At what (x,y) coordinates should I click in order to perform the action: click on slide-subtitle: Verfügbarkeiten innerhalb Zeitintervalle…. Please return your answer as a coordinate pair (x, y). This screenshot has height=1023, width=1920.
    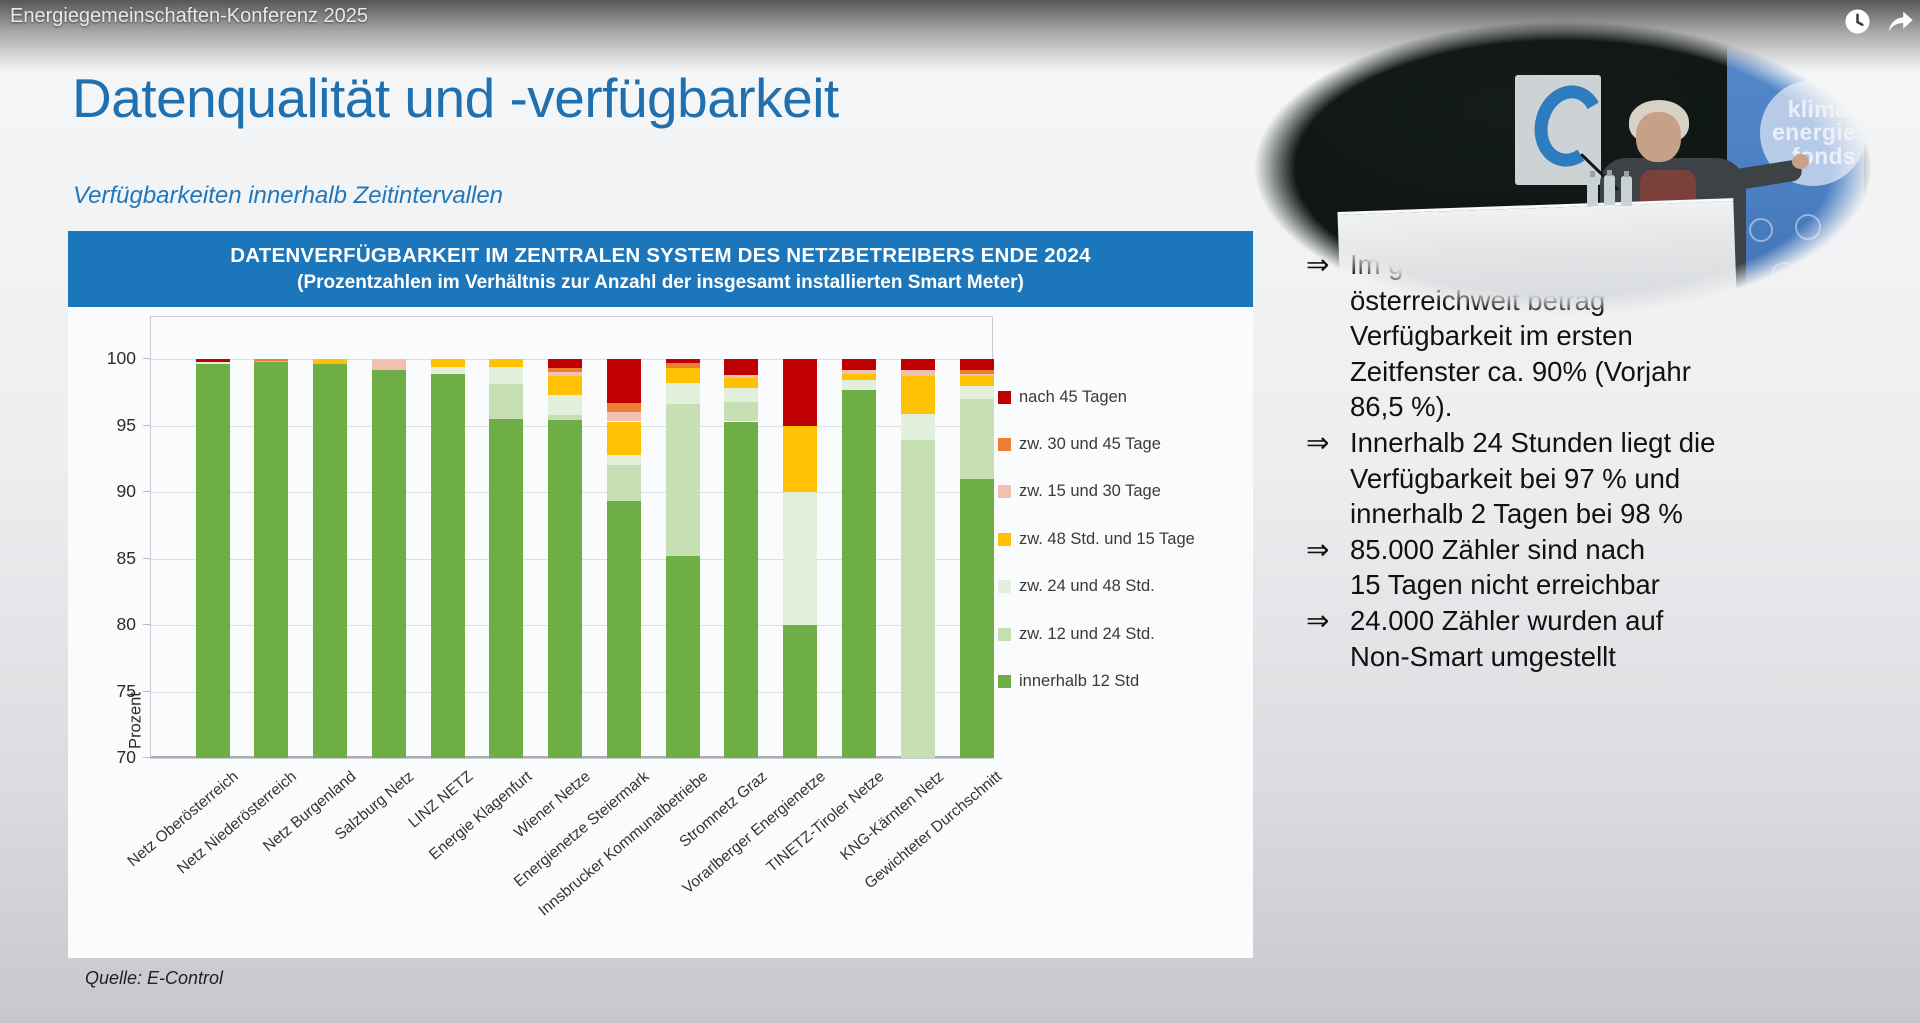
    Looking at the image, I should click on (288, 195).